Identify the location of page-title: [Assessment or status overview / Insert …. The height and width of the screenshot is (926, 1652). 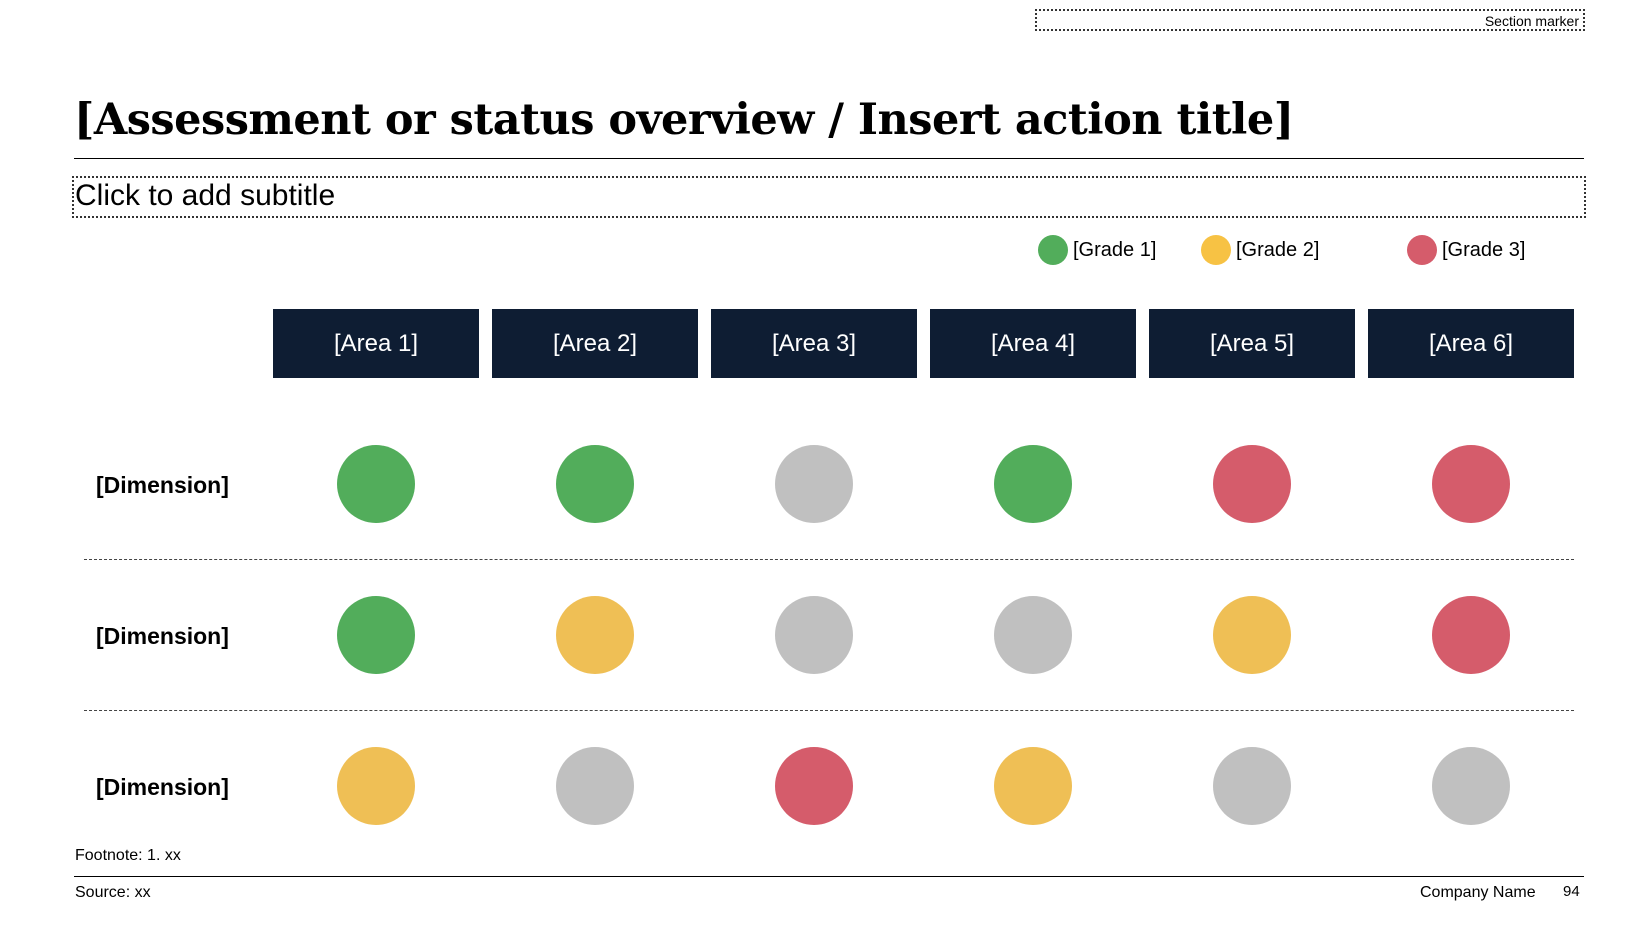
(684, 120).